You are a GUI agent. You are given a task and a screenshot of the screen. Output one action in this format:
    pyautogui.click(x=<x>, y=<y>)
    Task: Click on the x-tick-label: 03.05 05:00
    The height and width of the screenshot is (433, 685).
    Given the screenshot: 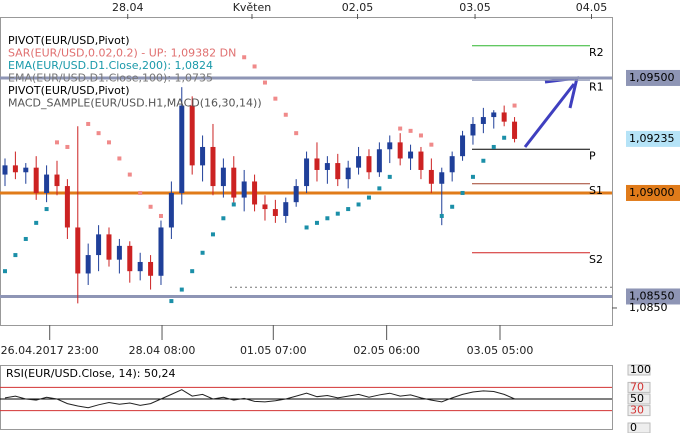 What is the action you would take?
    pyautogui.click(x=500, y=350)
    